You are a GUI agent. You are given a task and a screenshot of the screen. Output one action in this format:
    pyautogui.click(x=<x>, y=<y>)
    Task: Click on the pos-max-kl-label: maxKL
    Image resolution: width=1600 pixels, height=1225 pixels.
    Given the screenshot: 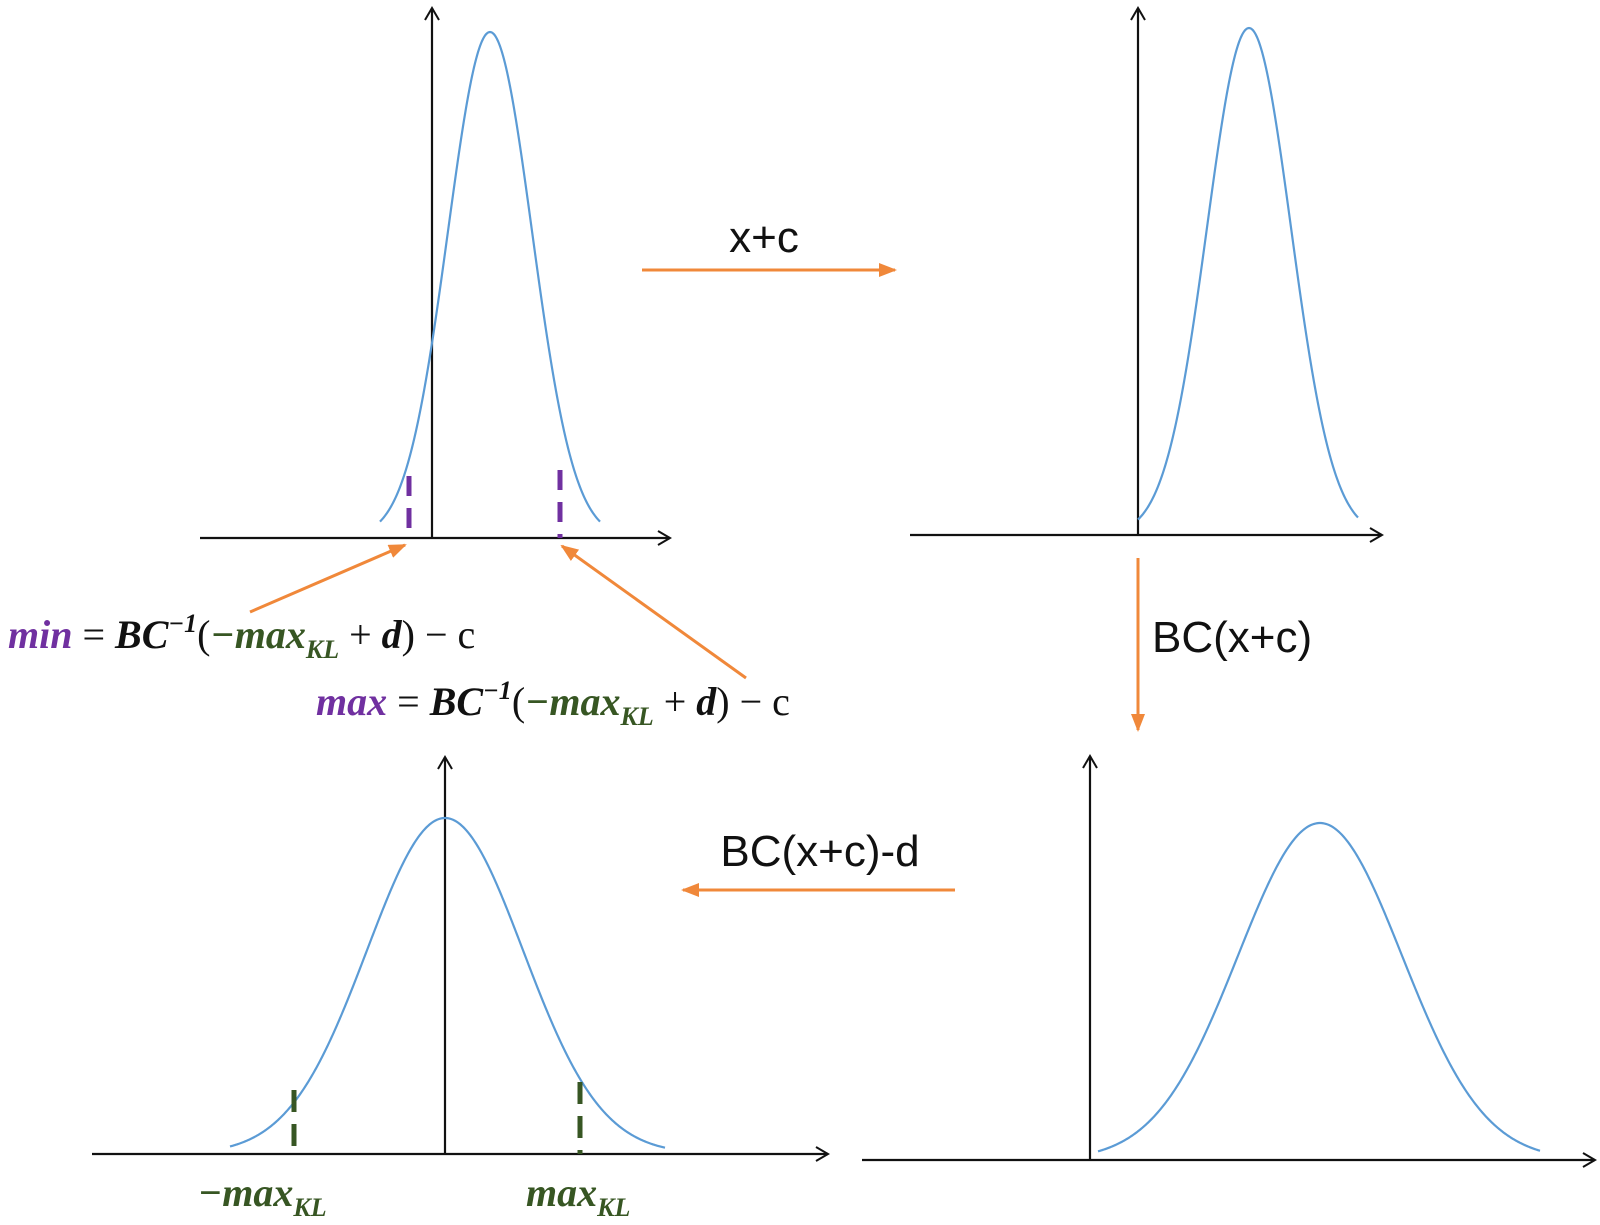 What is the action you would take?
    pyautogui.click(x=578, y=1196)
    